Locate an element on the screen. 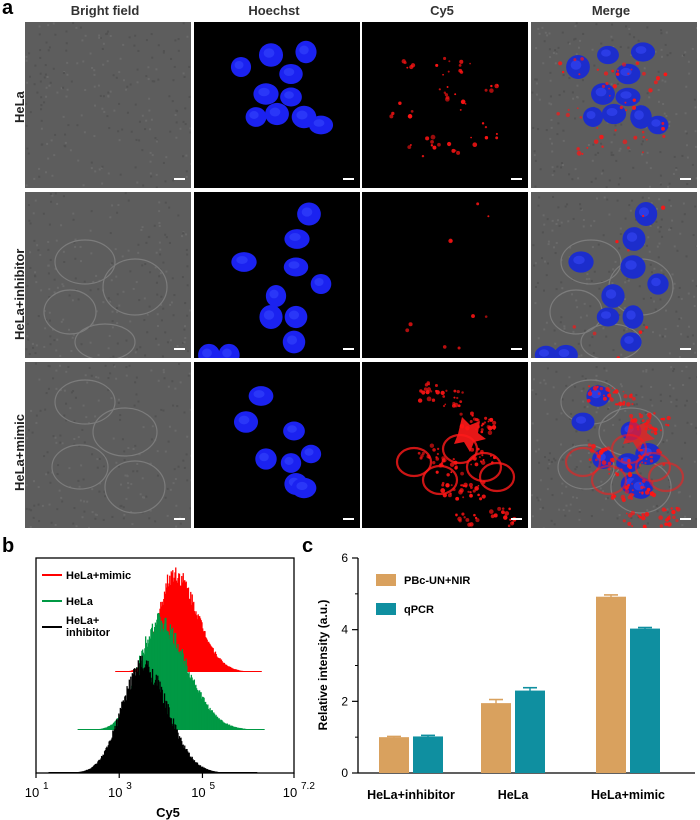  legend-label-hela: HeLa is located at coordinates (80, 602).